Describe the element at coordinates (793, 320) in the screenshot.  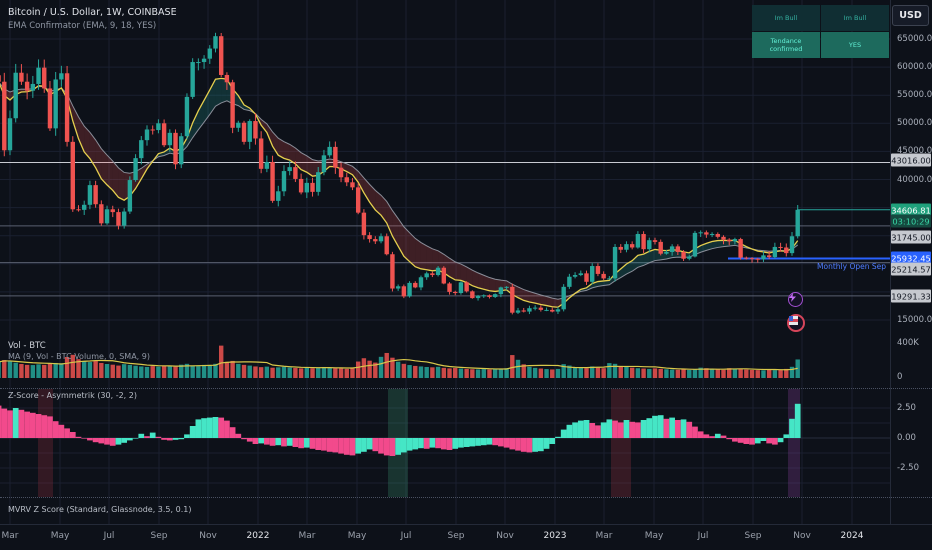
I see `flag-glyph` at that location.